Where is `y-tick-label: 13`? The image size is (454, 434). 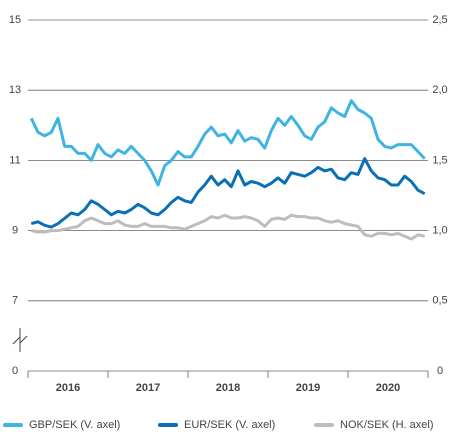
y-tick-label: 13 is located at coordinates (15, 90).